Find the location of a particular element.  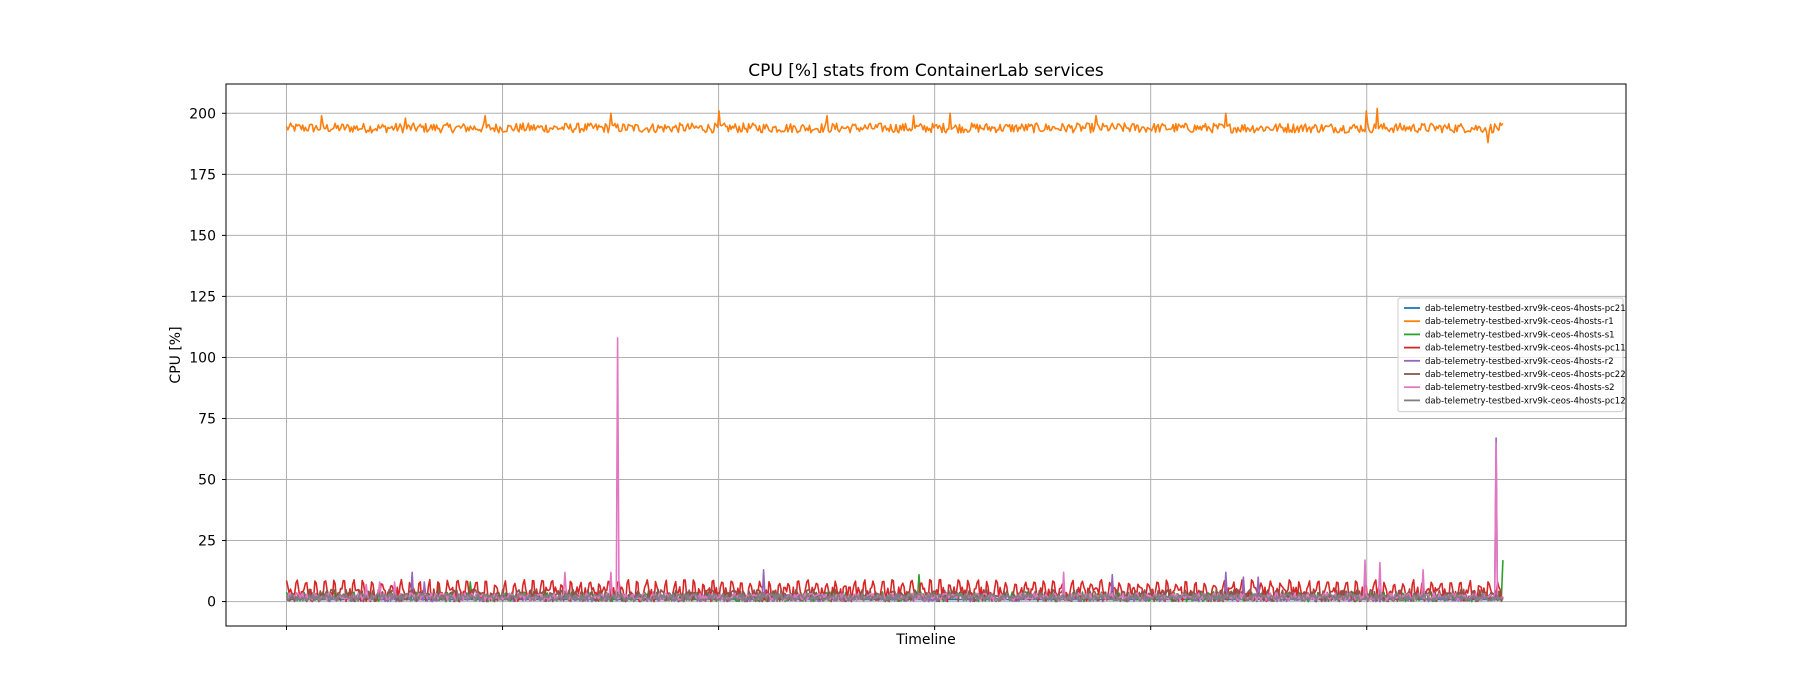

legend-box is located at coordinates (1510, 355).